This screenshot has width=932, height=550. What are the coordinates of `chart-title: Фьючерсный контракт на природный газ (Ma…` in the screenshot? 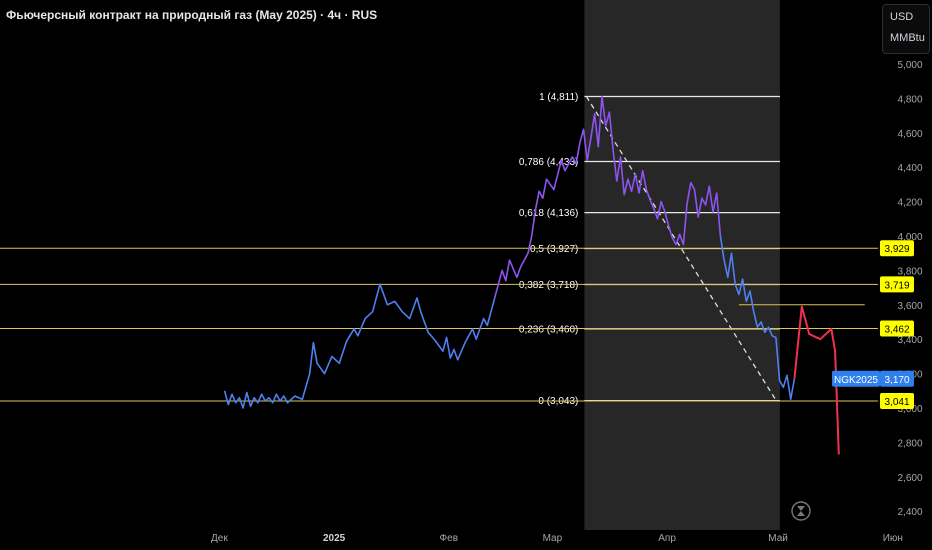 It's located at (192, 15).